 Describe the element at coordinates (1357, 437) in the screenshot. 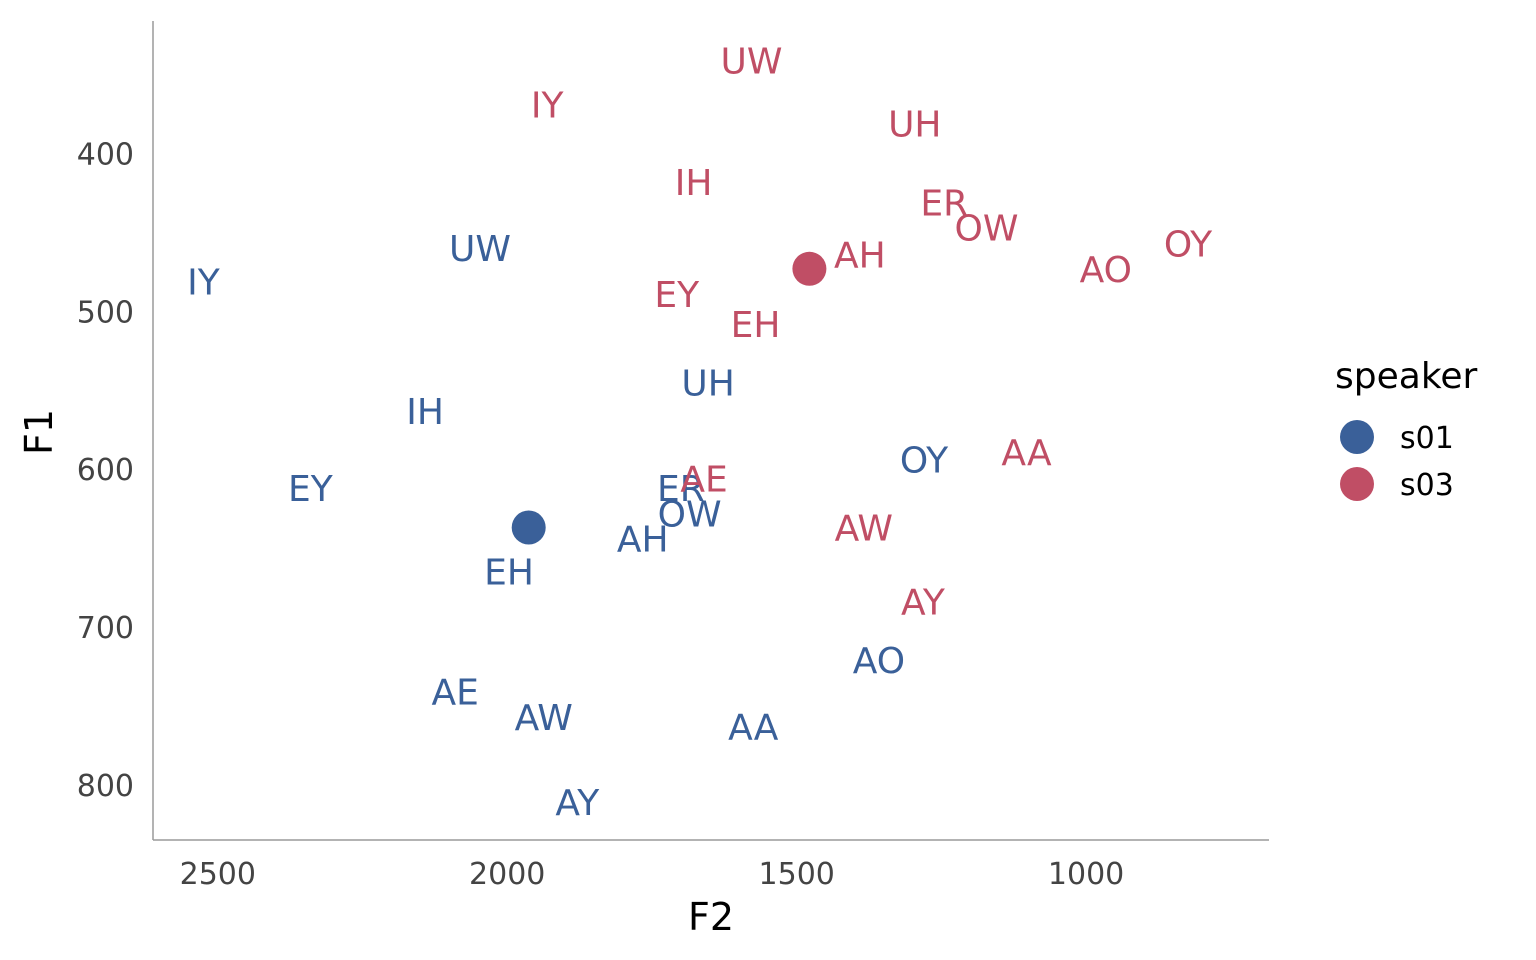

I see `legend-key-s01` at that location.